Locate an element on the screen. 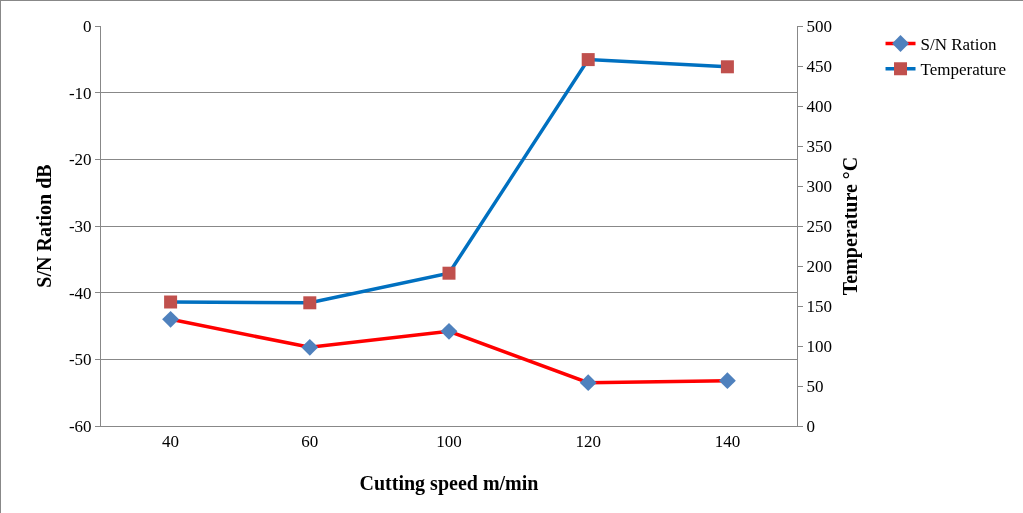  x-tick-label: 140 is located at coordinates (727, 442).